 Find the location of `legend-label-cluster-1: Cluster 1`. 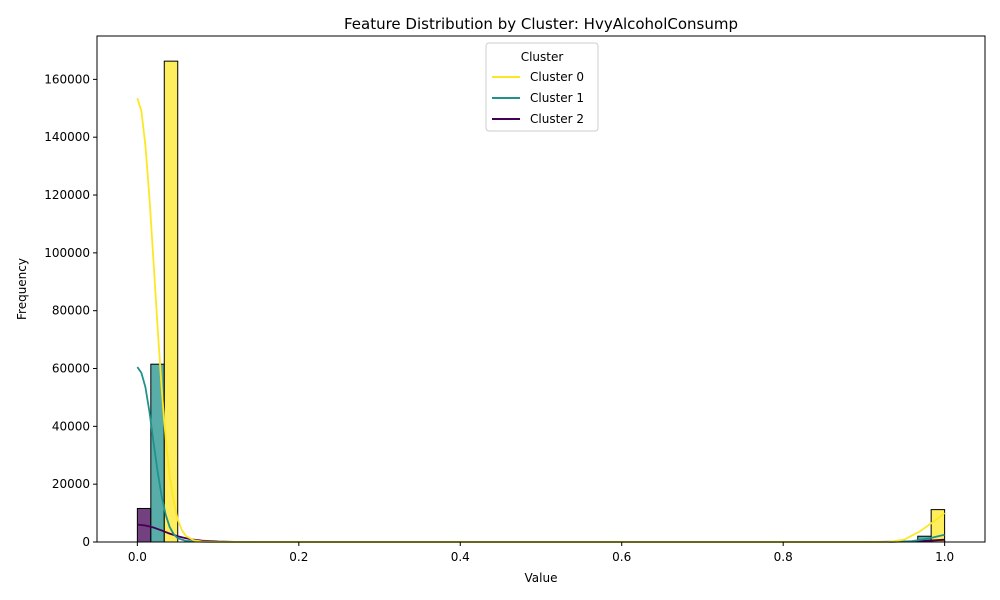

legend-label-cluster-1: Cluster 1 is located at coordinates (557, 98).